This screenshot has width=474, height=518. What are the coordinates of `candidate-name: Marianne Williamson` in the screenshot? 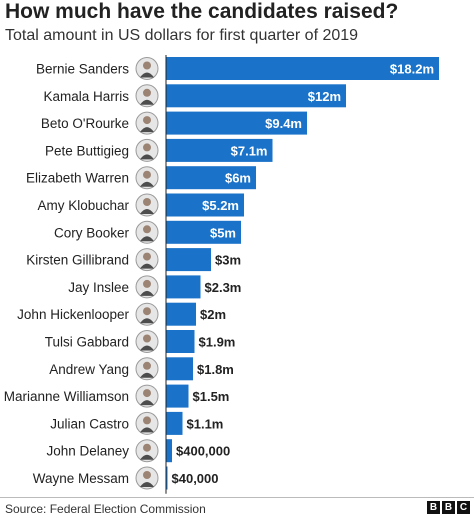 It's located at (66, 396).